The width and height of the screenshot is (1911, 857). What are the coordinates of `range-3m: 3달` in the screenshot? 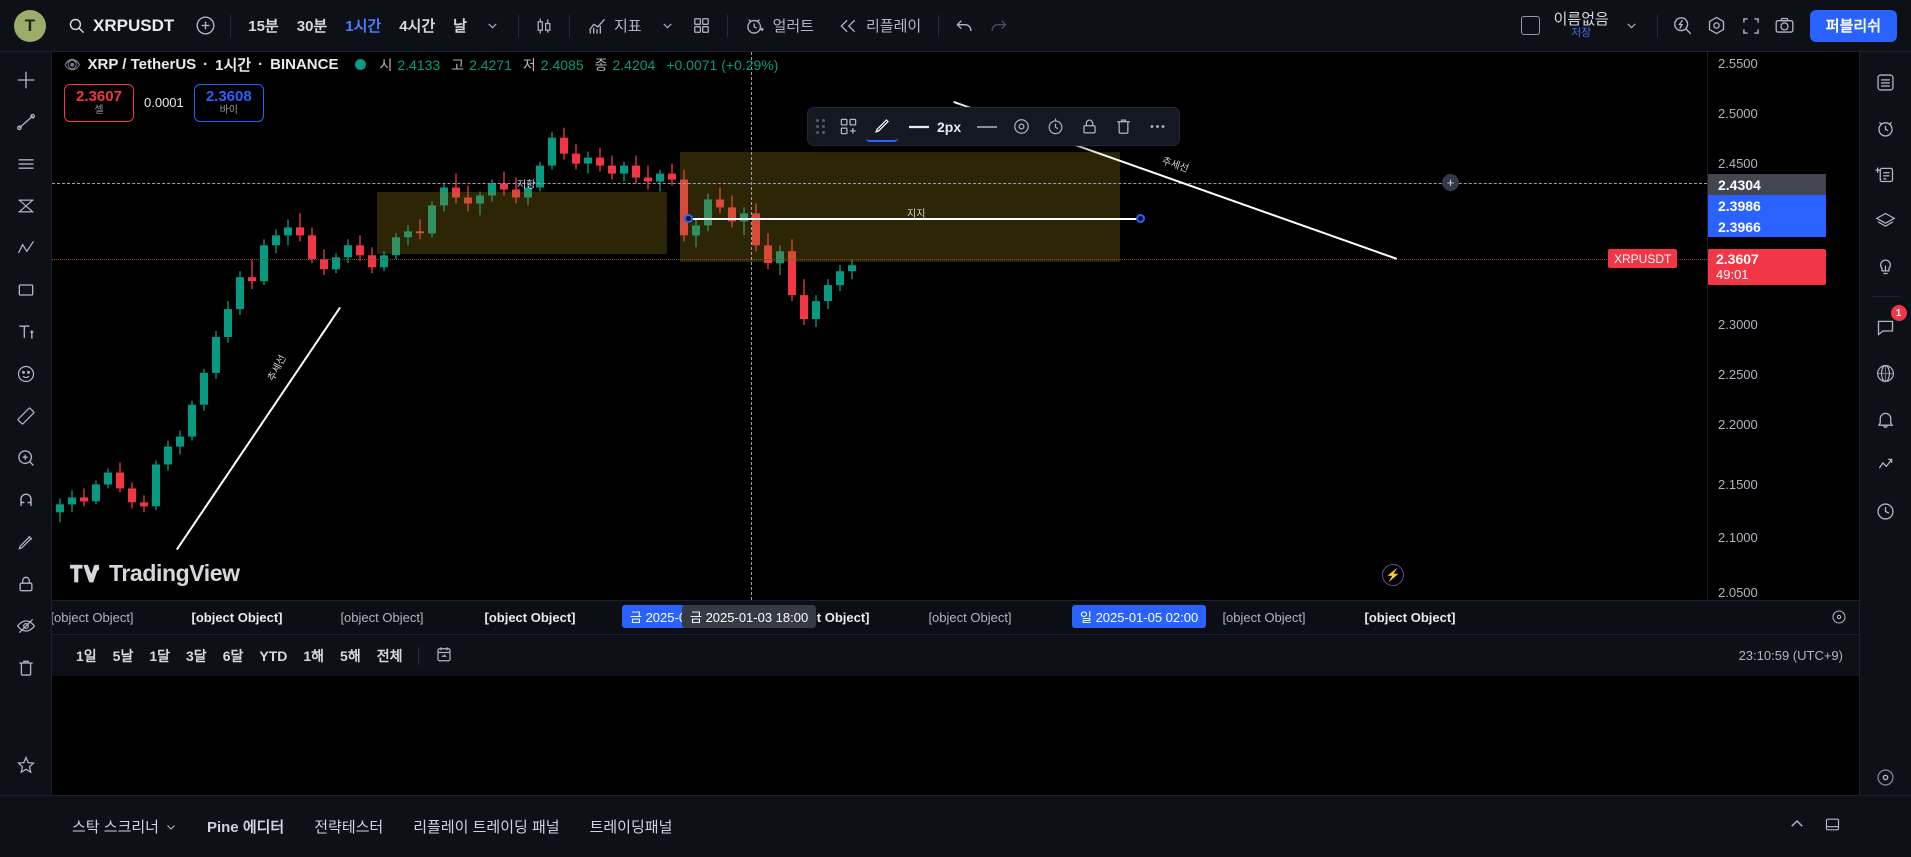 It's located at (196, 656).